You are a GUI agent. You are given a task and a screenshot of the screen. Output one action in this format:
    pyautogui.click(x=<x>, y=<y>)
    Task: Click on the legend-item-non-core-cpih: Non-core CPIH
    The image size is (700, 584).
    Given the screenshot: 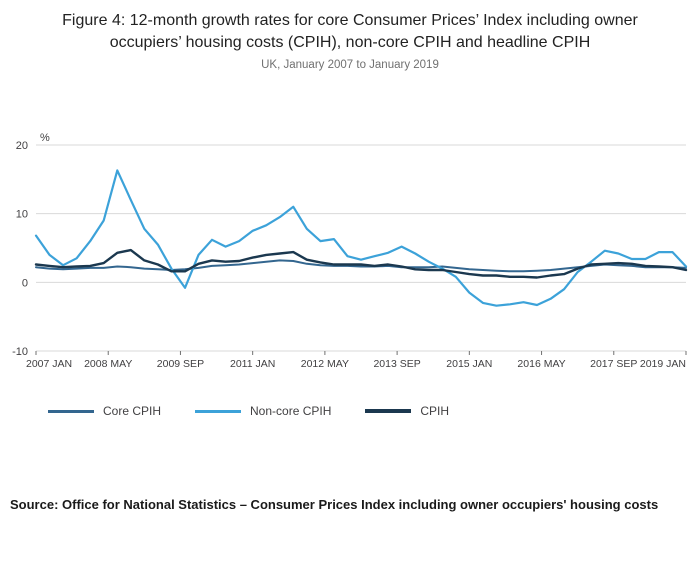 What is the action you would take?
    pyautogui.click(x=263, y=411)
    